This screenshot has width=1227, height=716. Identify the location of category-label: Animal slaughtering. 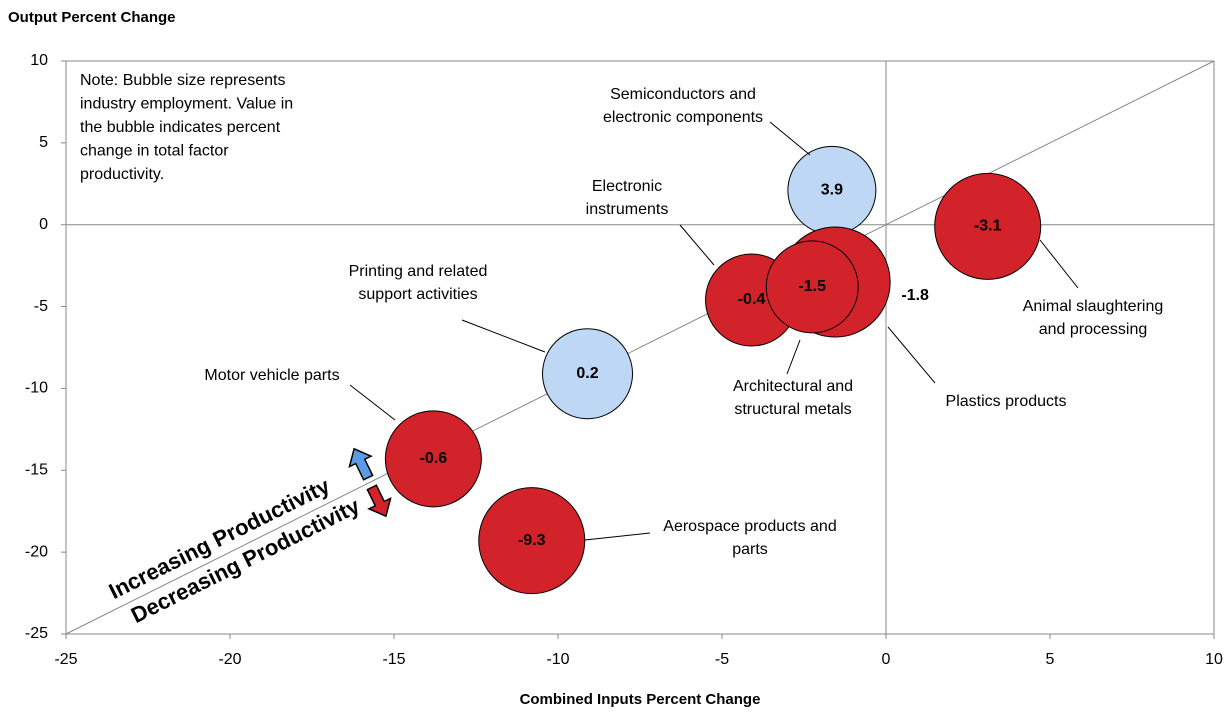
(1093, 306).